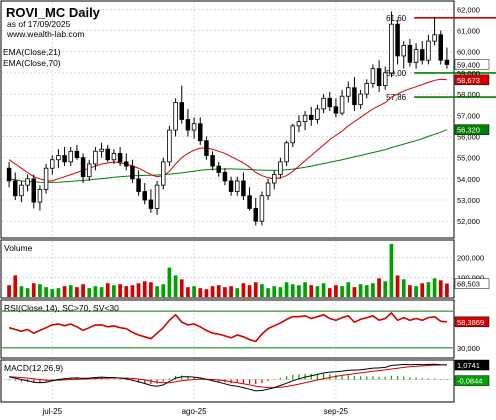 The image size is (496, 420). Describe the element at coordinates (472, 322) in the screenshot. I see `rsi-last-label-box` at that location.